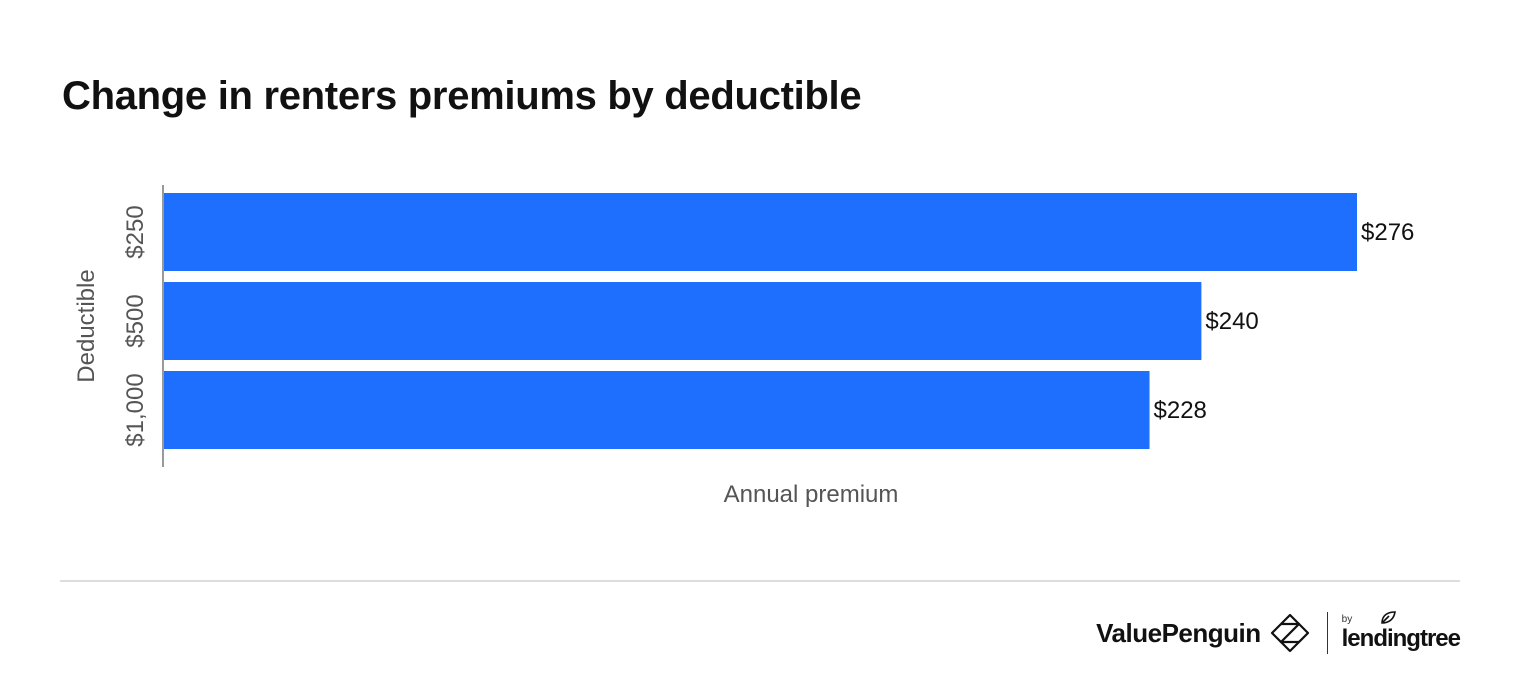  Describe the element at coordinates (1284, 321) in the screenshot. I see `data-labels: $276 $240 $228` at that location.